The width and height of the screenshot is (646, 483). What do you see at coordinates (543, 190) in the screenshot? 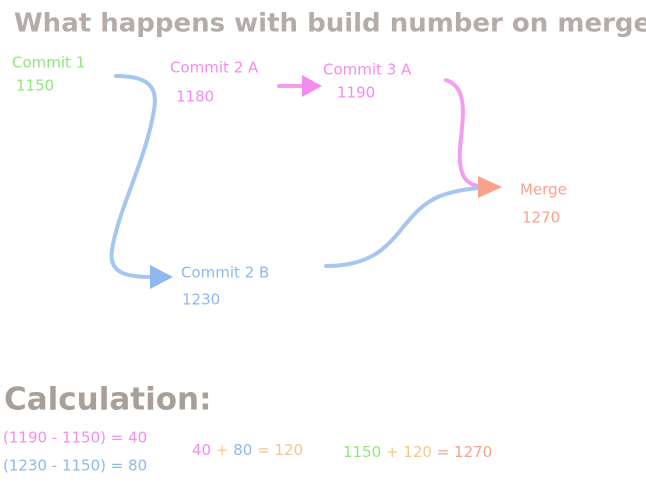
I see `node-label: Merge` at bounding box center [543, 190].